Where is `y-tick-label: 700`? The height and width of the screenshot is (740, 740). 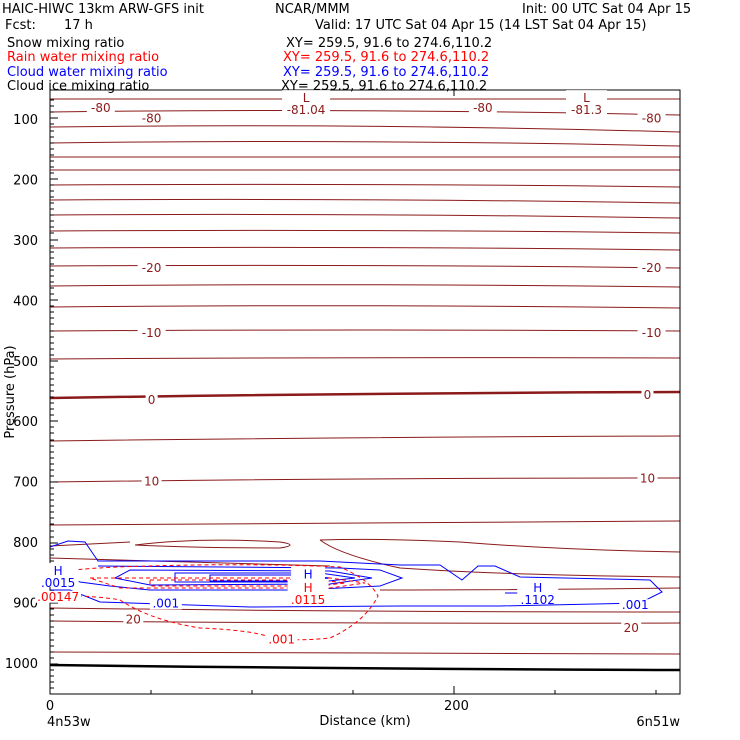 y-tick-label: 700 is located at coordinates (25, 483).